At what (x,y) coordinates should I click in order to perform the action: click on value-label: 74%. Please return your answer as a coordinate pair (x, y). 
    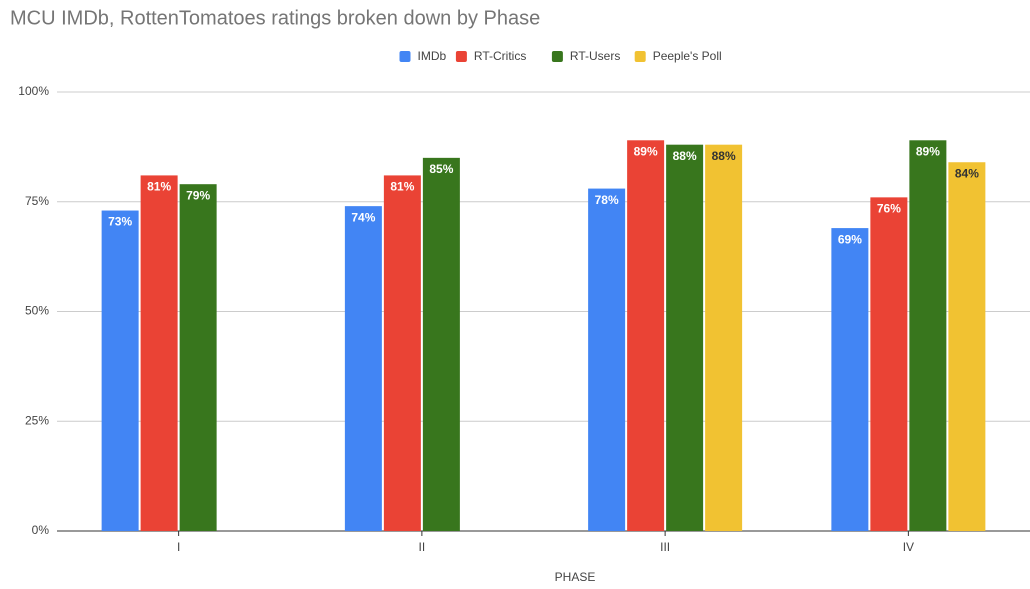
    Looking at the image, I should click on (363, 217).